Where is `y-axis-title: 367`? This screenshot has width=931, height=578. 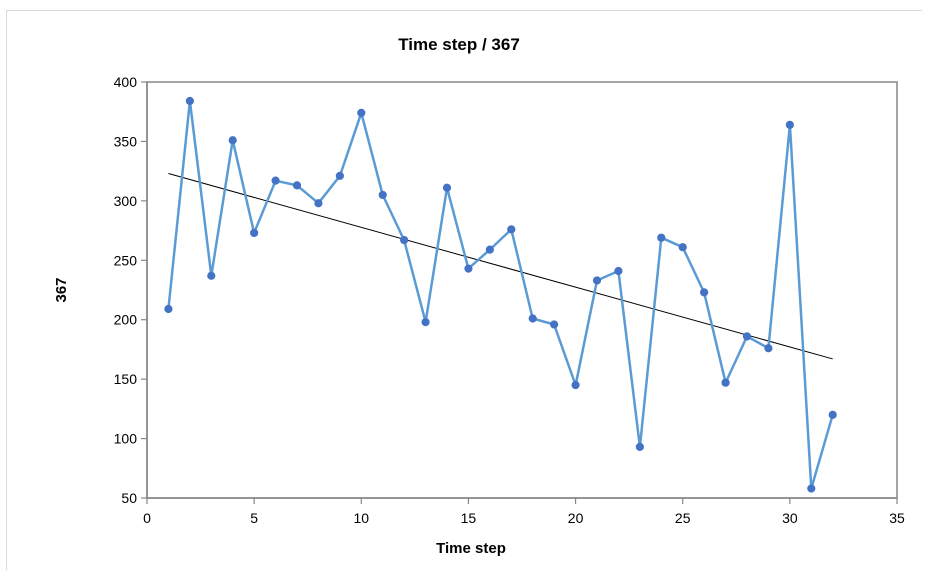 y-axis-title: 367 is located at coordinates (61, 289).